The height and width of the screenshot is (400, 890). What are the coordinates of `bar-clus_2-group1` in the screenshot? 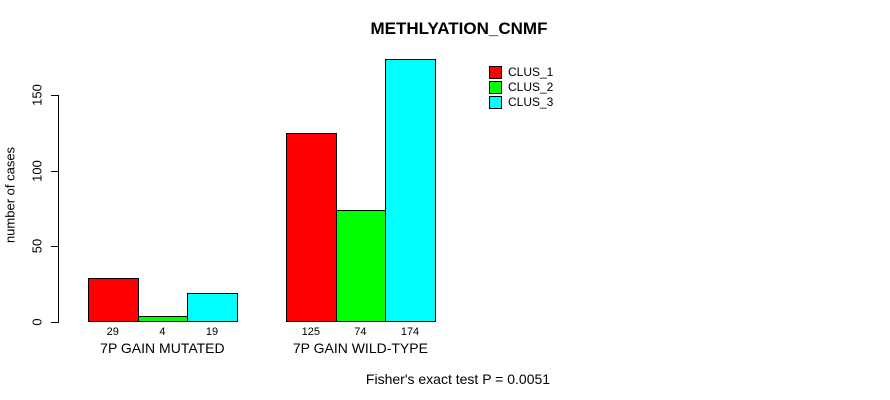 It's located at (163, 319).